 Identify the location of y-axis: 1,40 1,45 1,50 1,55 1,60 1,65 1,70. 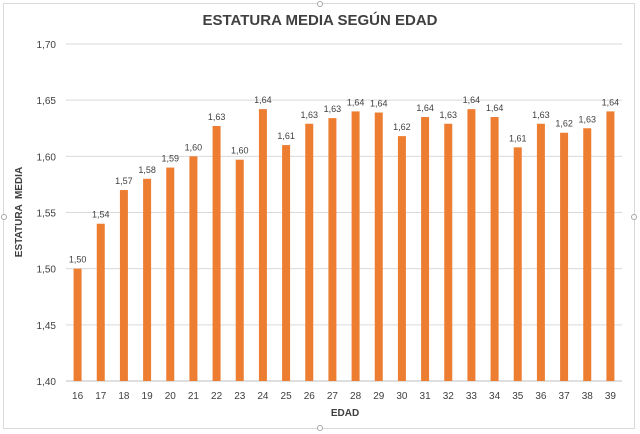
(47, 214).